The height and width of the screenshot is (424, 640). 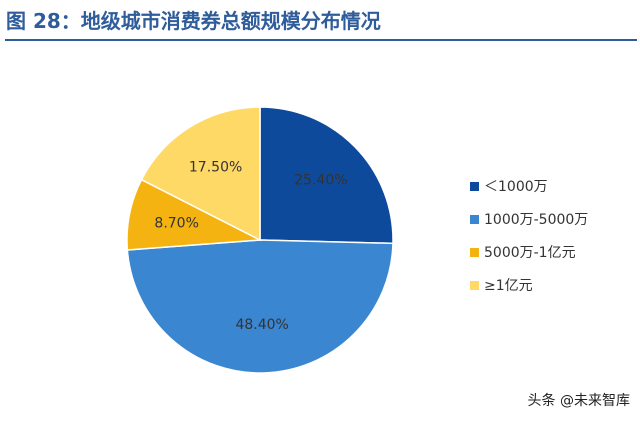 What do you see at coordinates (215, 168) in the screenshot?
I see `data-label-3: 17.50%` at bounding box center [215, 168].